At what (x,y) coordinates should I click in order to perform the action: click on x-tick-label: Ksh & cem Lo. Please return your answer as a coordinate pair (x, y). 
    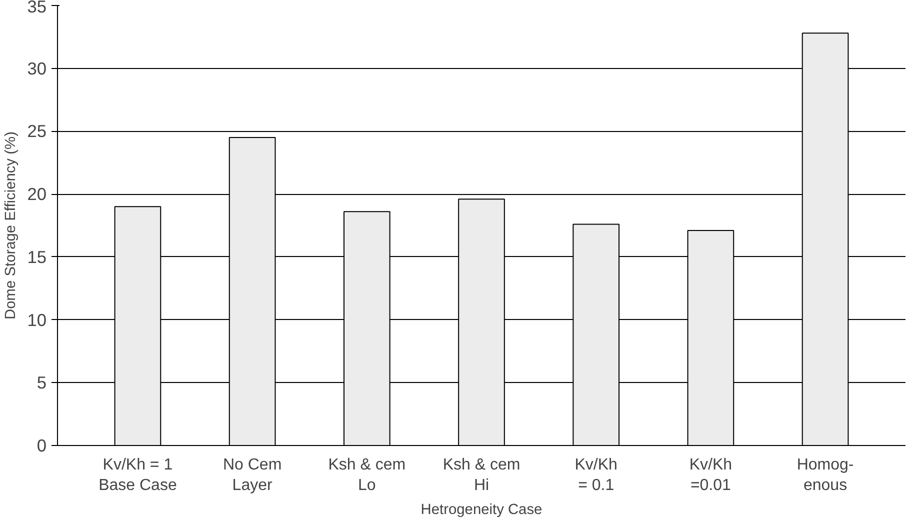
    Looking at the image, I should click on (367, 475).